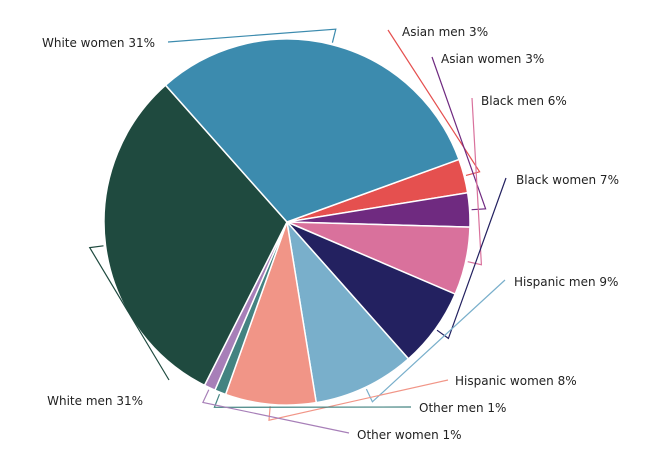 The width and height of the screenshot is (650, 460). I want to click on leader-line-white-men, so click(129, 313).